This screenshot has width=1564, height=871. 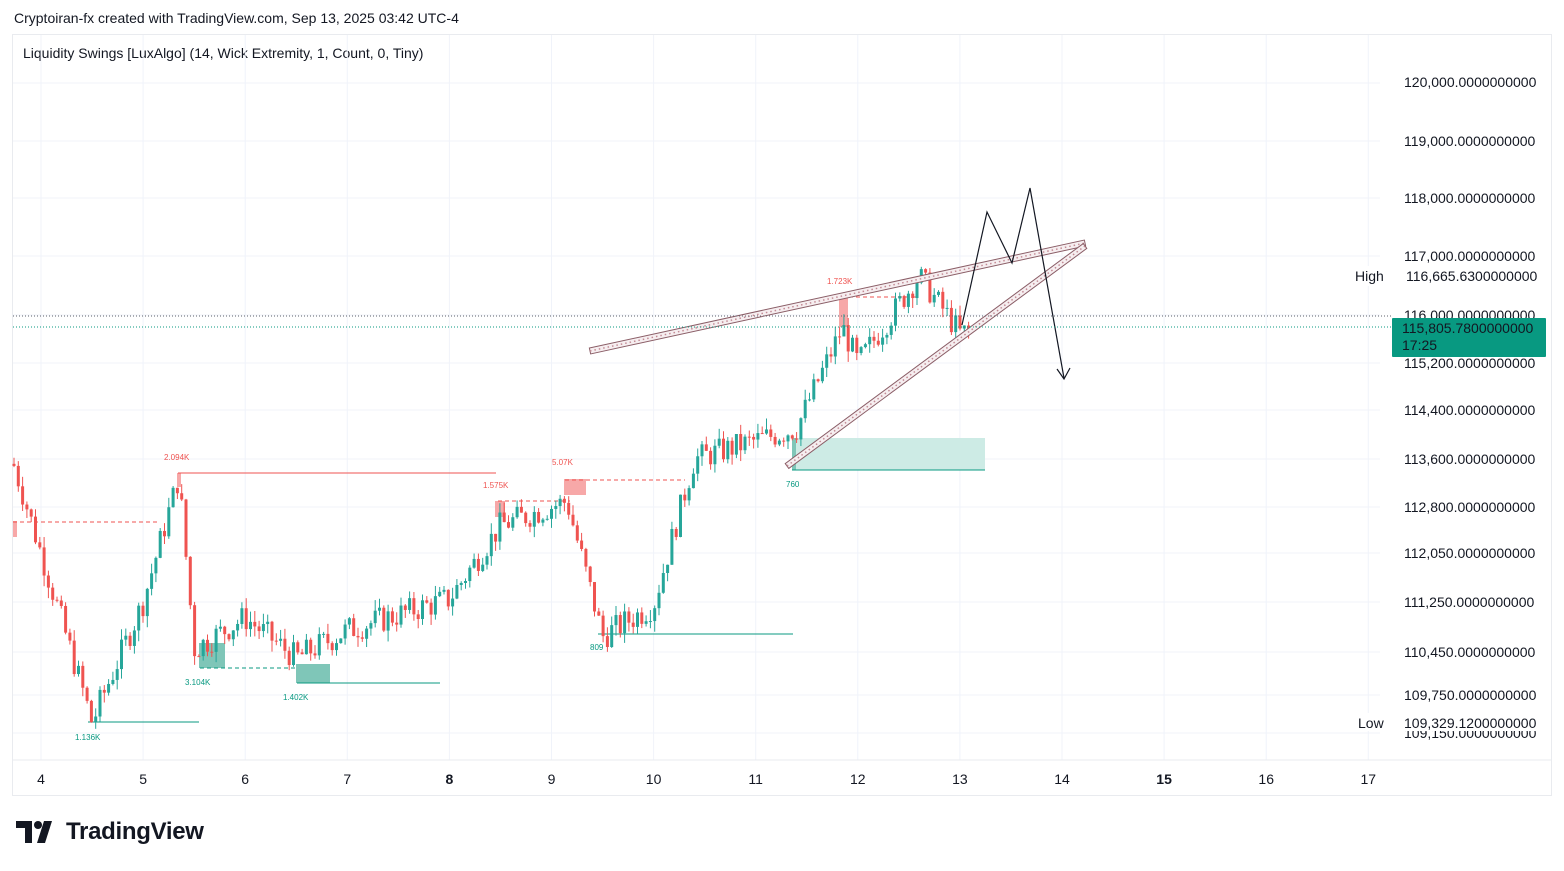 I want to click on price-tick: 113,600.0000000000, so click(x=1470, y=459).